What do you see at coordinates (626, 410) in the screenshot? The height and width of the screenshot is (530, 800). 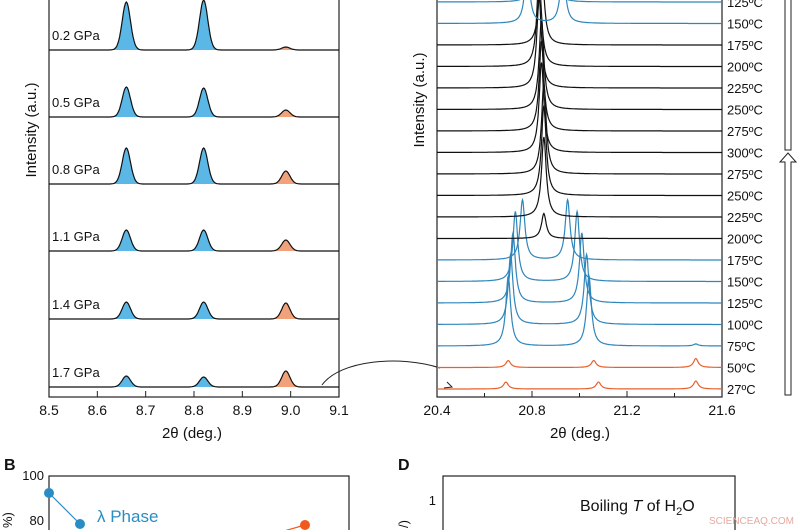 I see `x-tick-label: 21.2` at bounding box center [626, 410].